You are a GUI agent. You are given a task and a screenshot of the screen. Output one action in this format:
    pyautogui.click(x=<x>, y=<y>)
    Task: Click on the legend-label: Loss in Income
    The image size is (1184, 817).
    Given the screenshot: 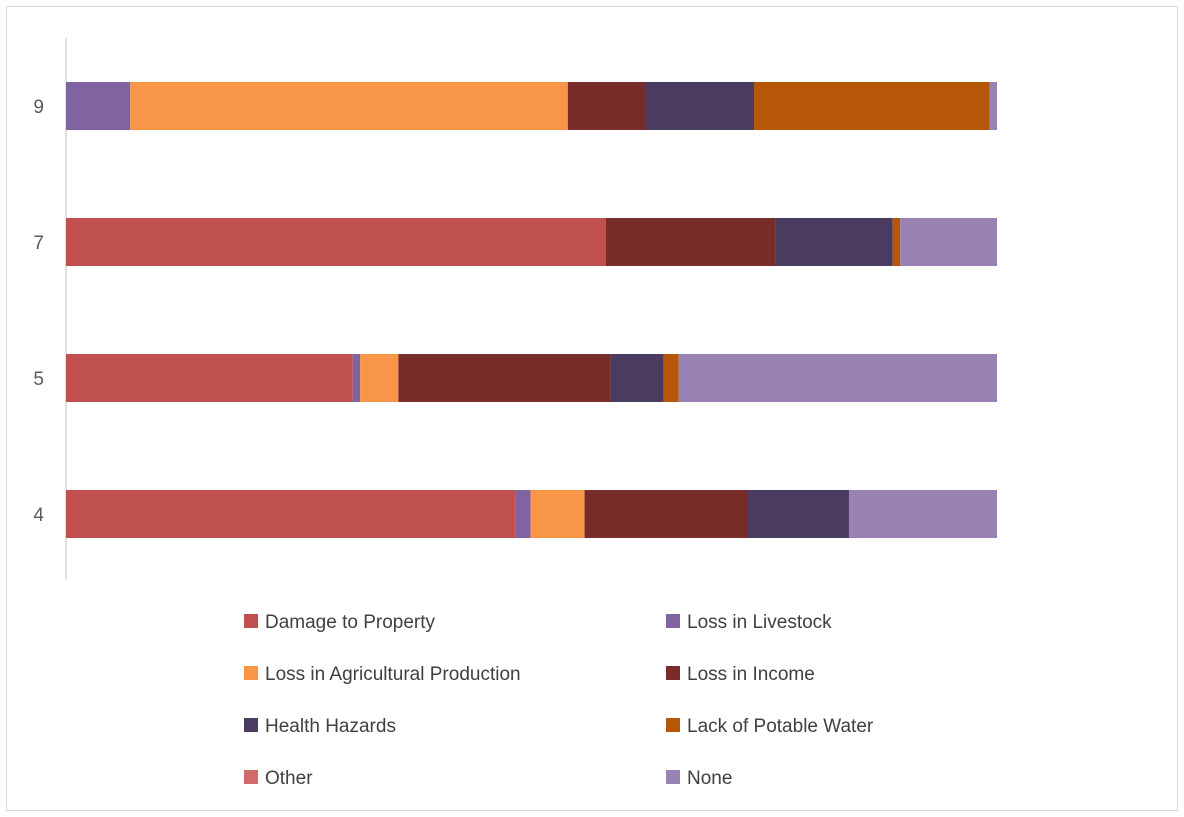 What is the action you would take?
    pyautogui.click(x=751, y=674)
    